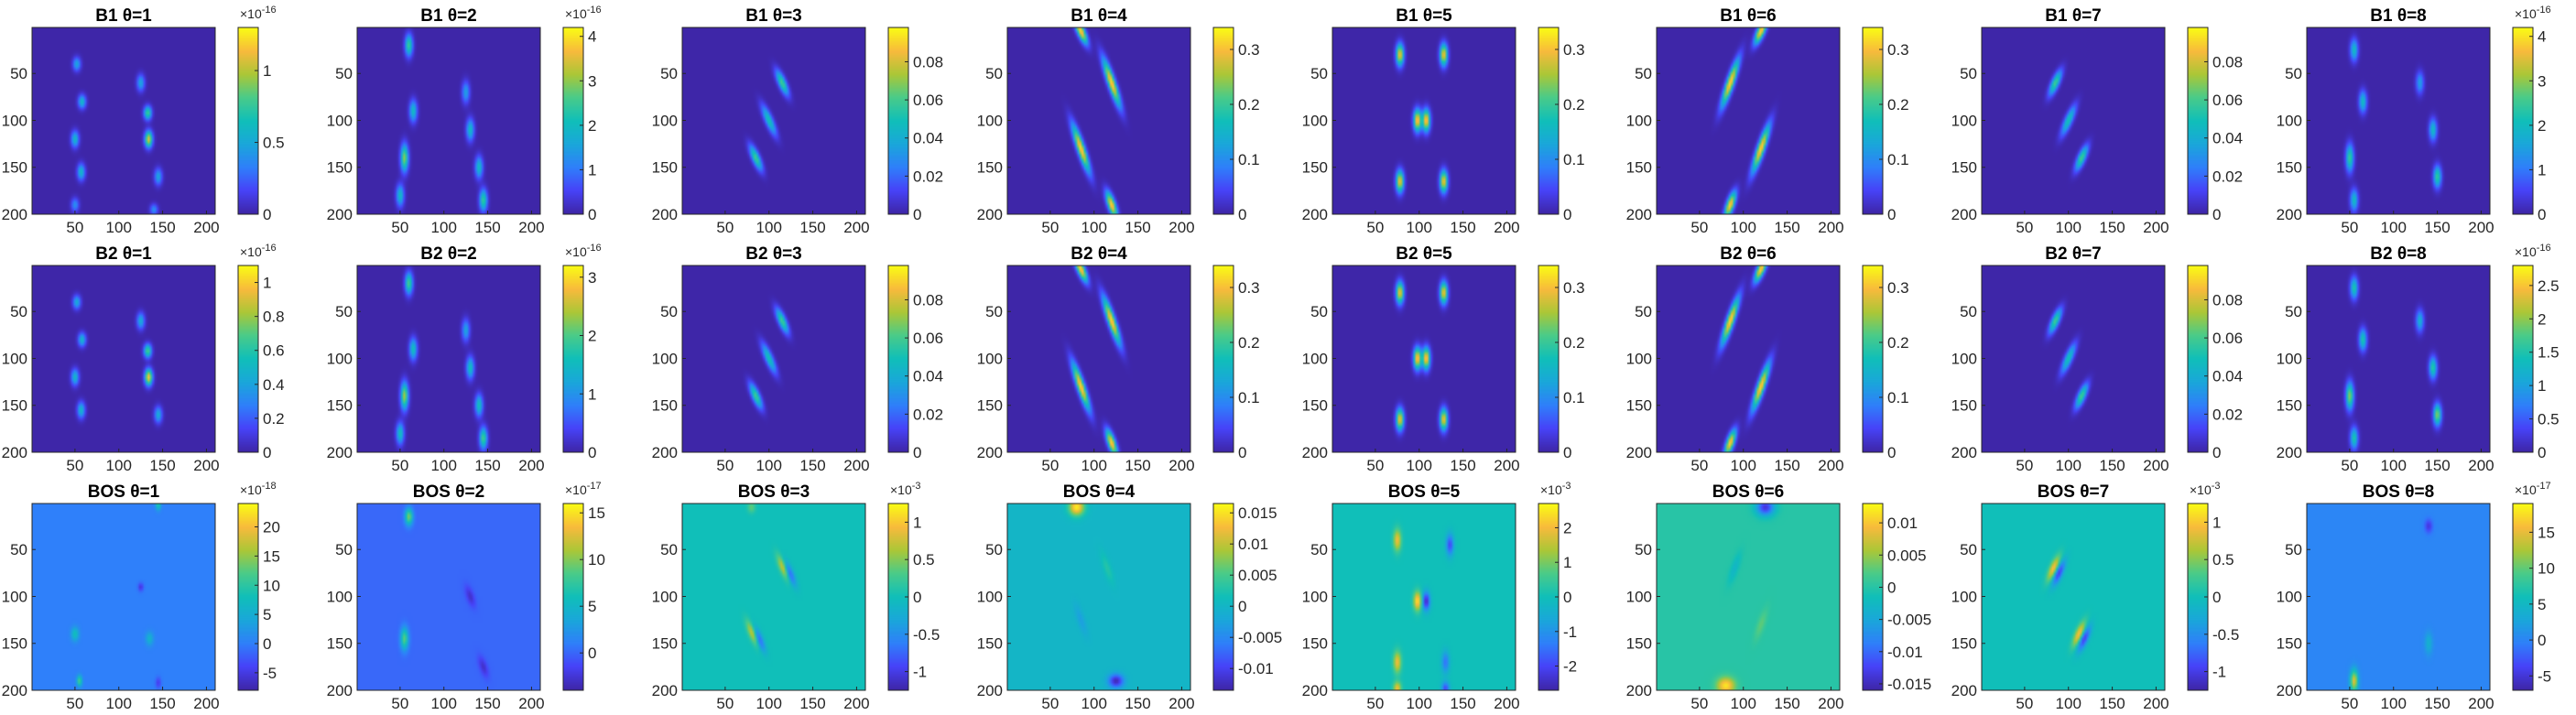 Image resolution: width=2576 pixels, height=715 pixels. I want to click on colorbar-tick-label: 0.1, so click(1898, 397).